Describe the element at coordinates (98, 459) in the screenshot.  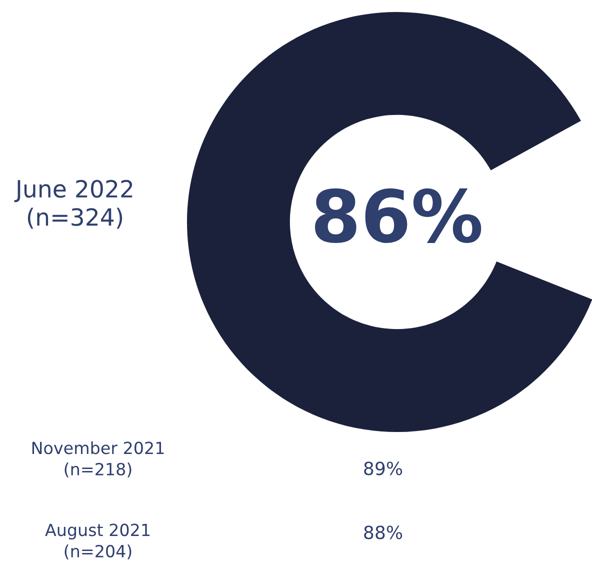
I see `text: November 2021 (n=218)` at that location.